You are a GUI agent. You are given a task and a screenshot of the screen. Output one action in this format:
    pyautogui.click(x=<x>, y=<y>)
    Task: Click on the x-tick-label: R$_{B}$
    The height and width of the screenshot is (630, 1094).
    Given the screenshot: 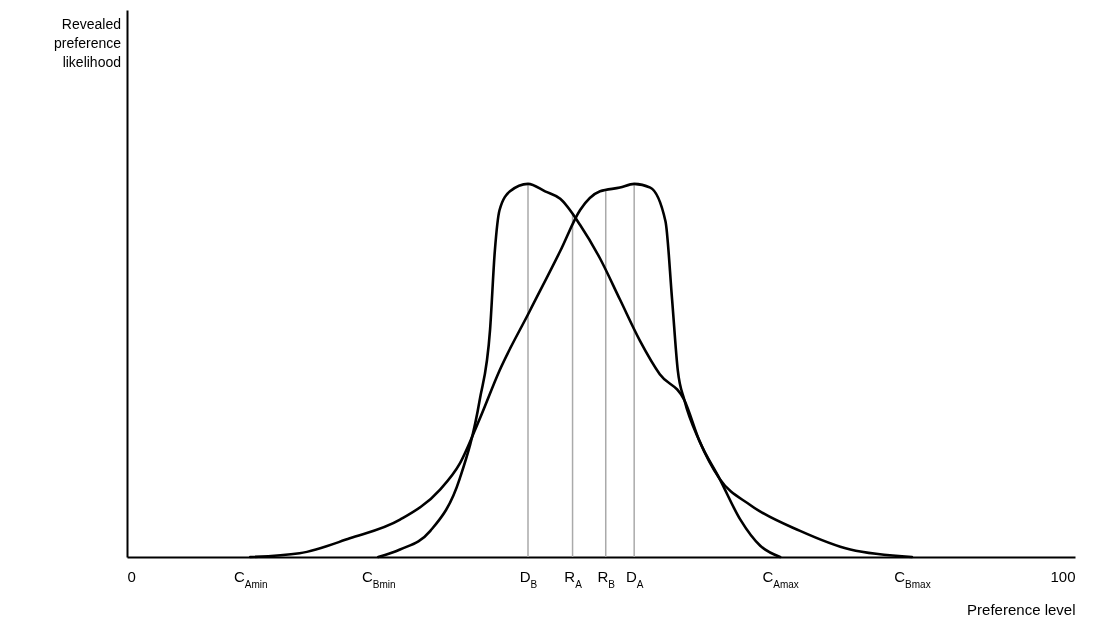 What is the action you would take?
    pyautogui.click(x=606, y=578)
    